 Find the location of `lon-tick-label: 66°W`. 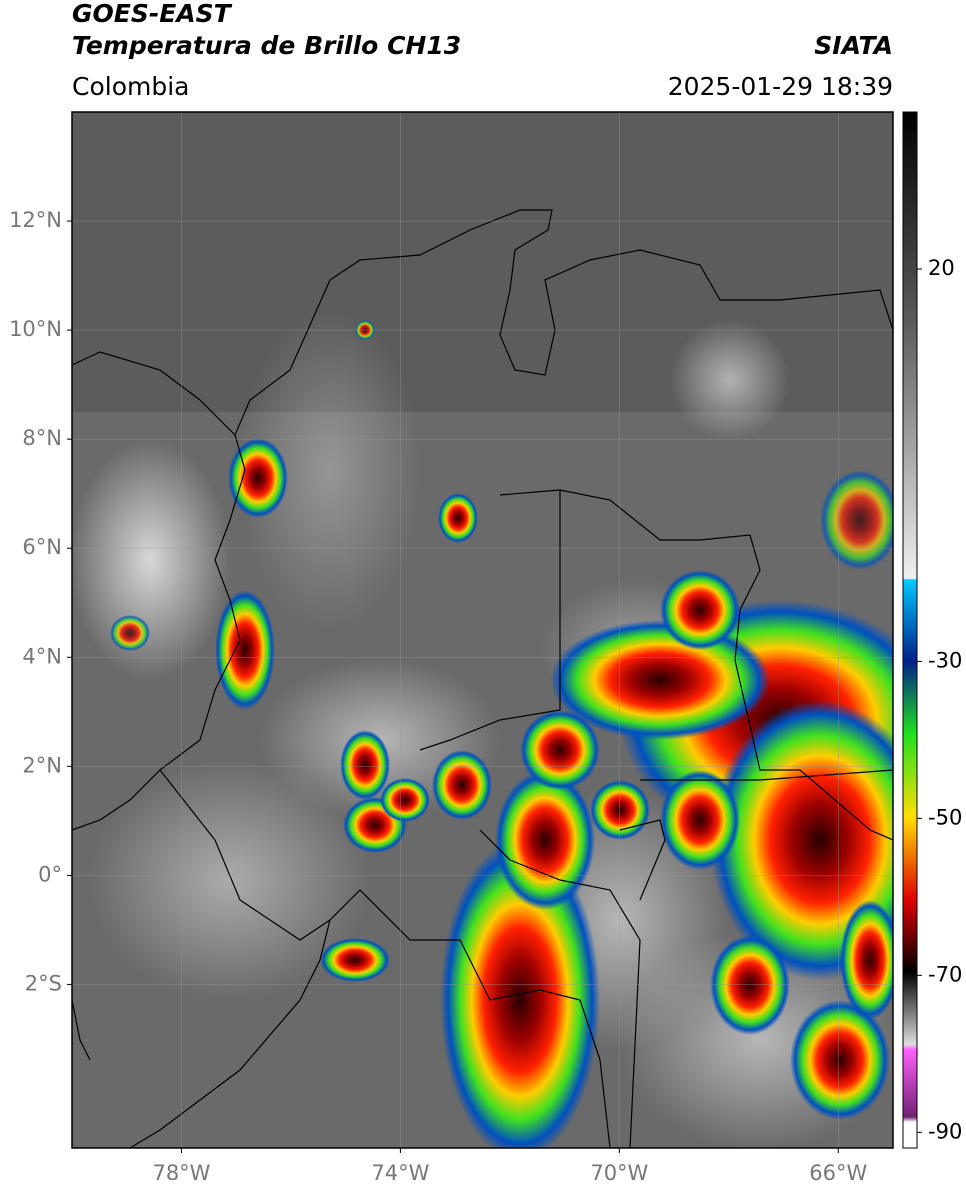

lon-tick-label: 66°W is located at coordinates (838, 1173).